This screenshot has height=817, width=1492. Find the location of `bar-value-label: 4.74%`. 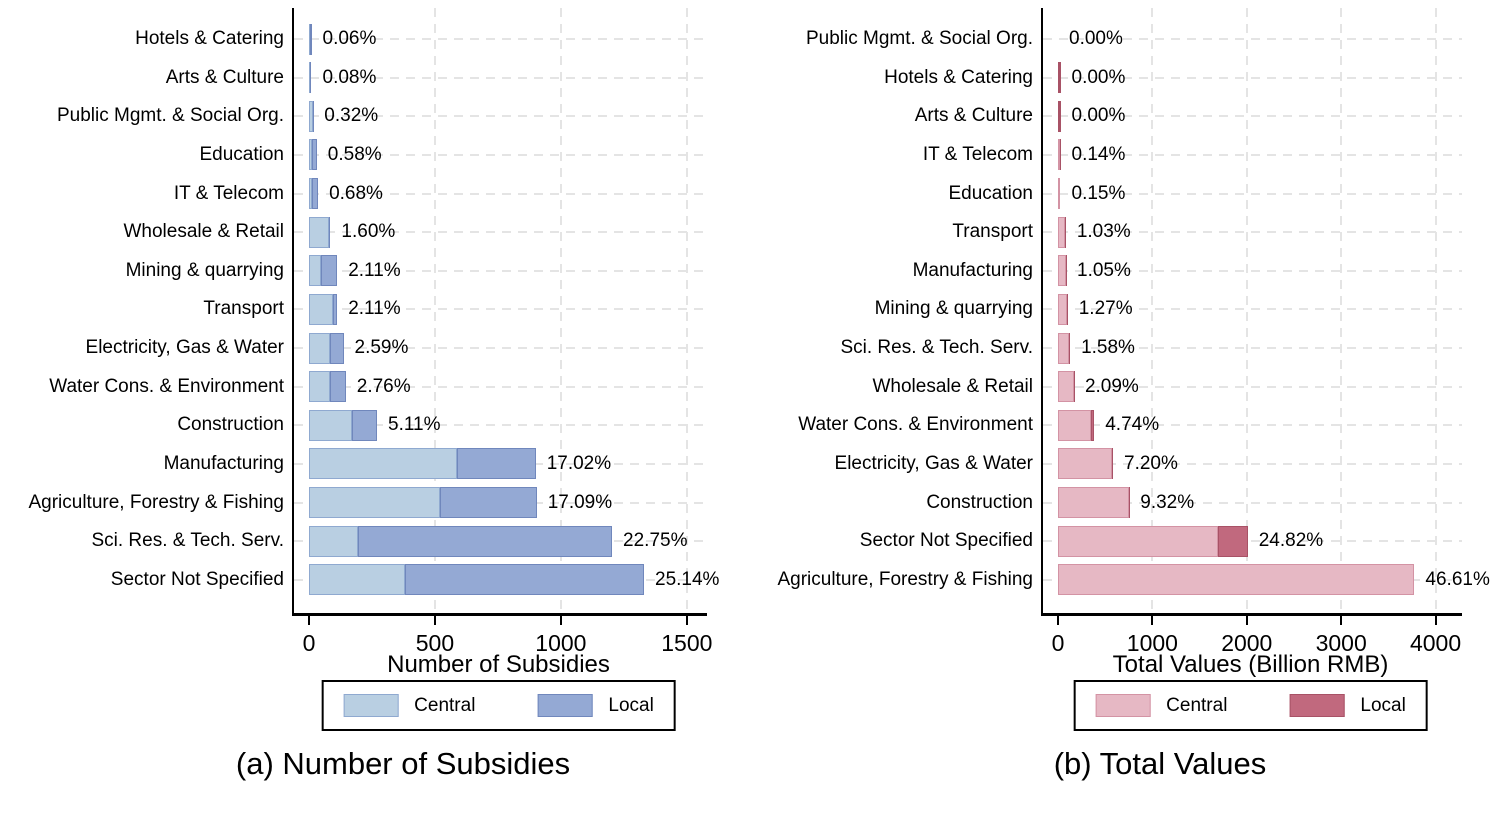

bar-value-label: 4.74% is located at coordinates (1132, 425).